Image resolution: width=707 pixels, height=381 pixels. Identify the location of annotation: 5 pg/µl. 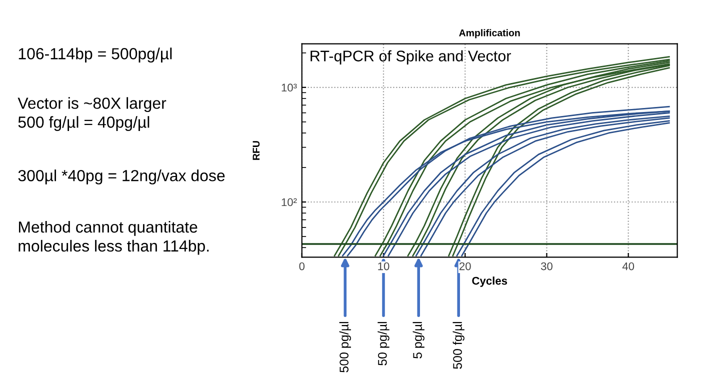
(418, 340).